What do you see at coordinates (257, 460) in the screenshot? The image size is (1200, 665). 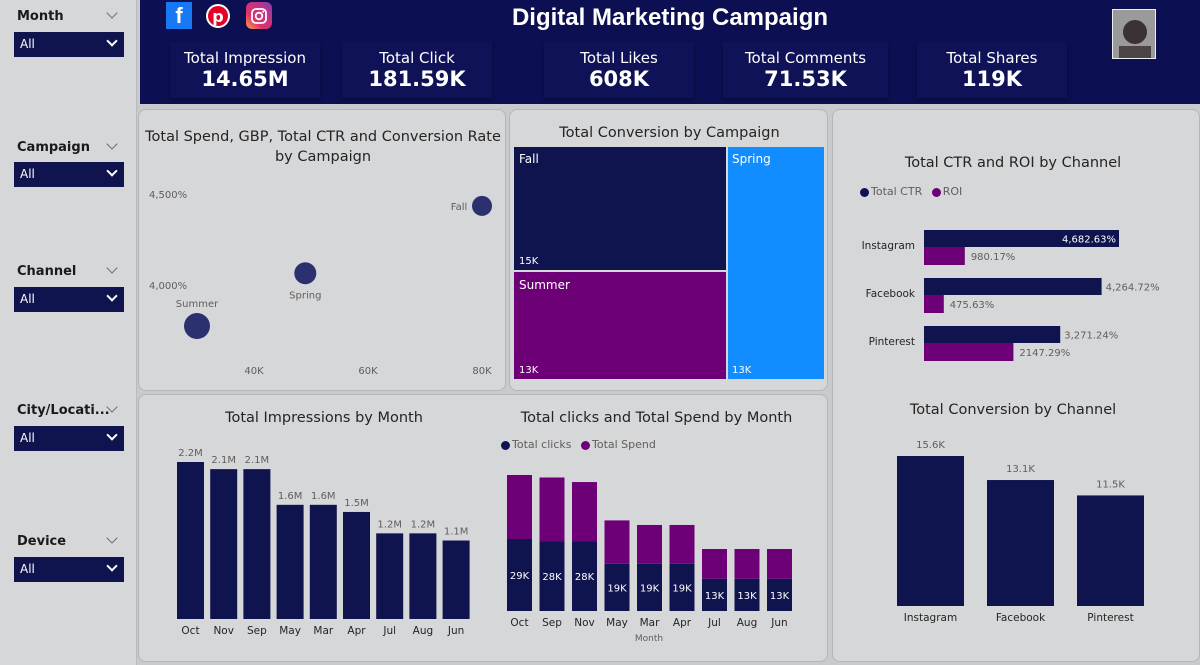 I see `bar-value-label: 2.1M` at bounding box center [257, 460].